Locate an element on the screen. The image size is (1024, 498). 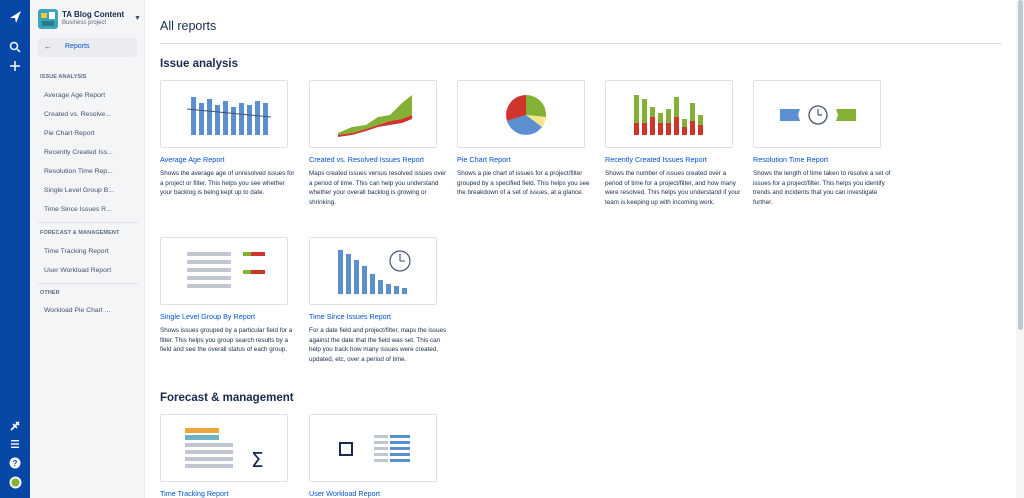
sidebar-item-average-age: Average Age Report is located at coordinates (75, 95).